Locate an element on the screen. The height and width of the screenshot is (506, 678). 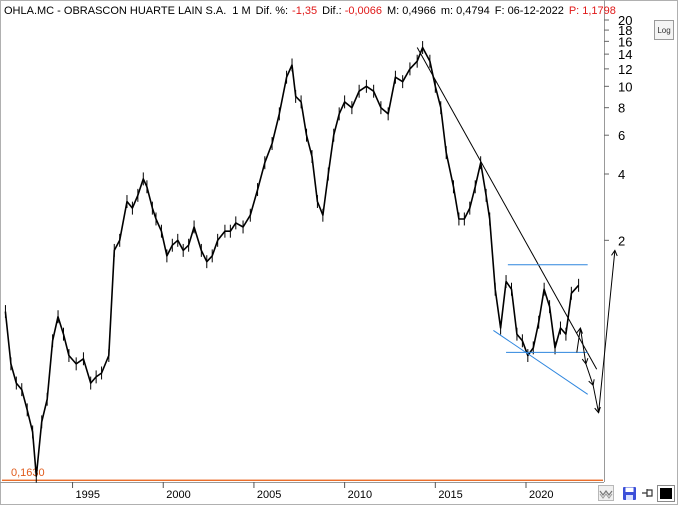
color-button is located at coordinates (666, 493).